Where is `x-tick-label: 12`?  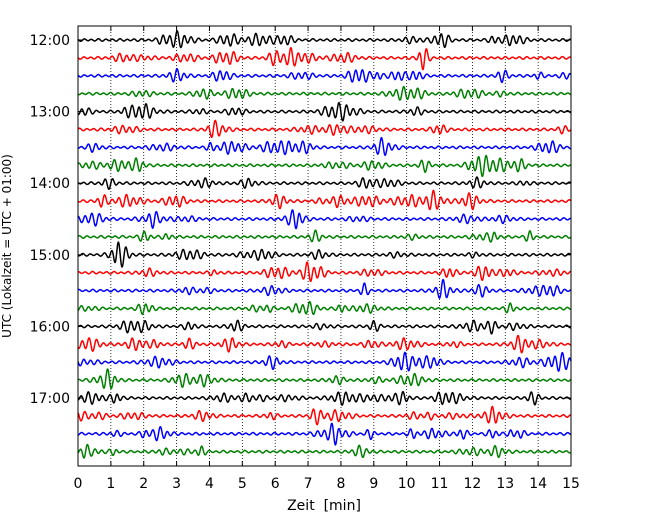 x-tick-label: 12 is located at coordinates (472, 484).